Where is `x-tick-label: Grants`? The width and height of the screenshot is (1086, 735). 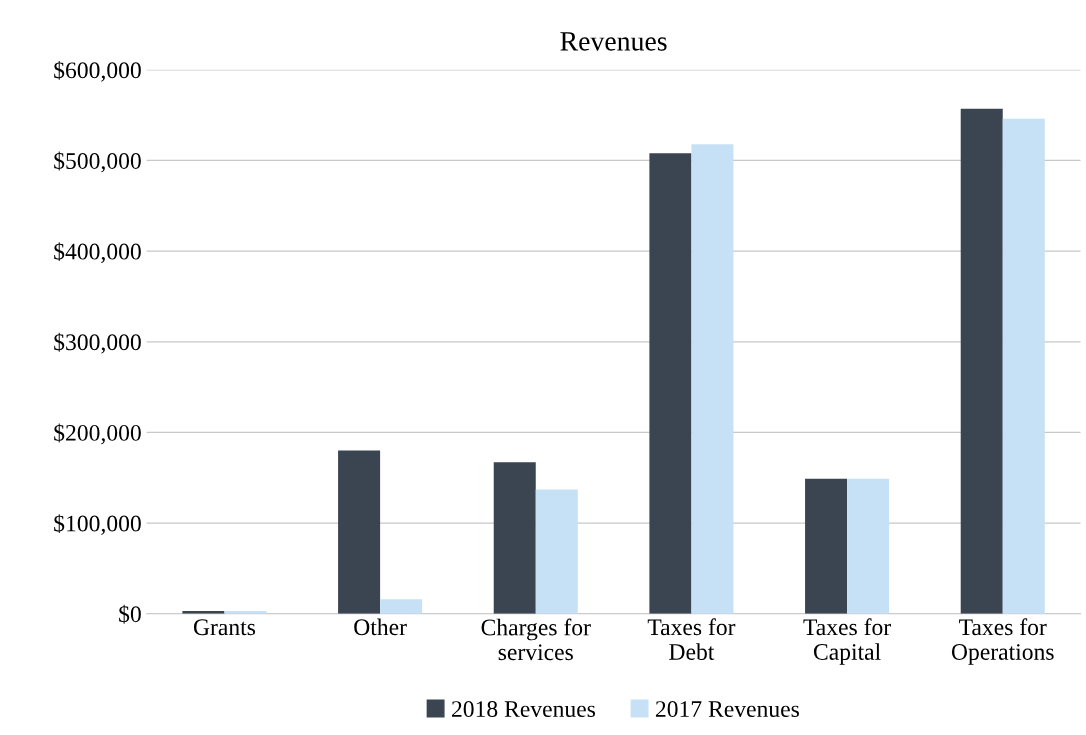 x-tick-label: Grants is located at coordinates (224, 627).